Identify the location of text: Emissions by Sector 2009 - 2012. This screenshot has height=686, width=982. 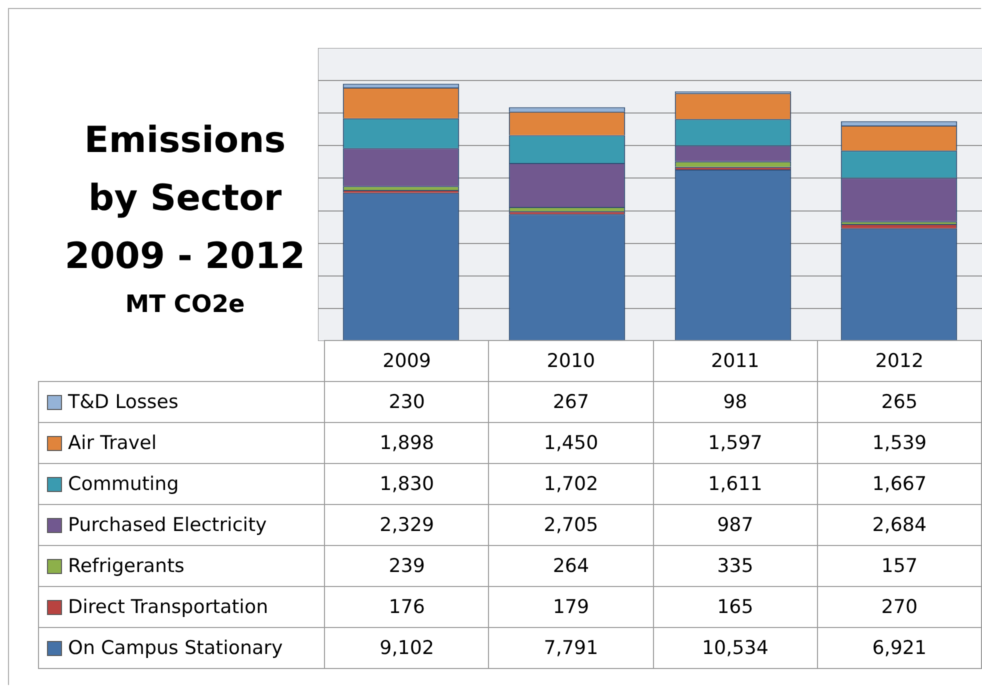
(185, 199).